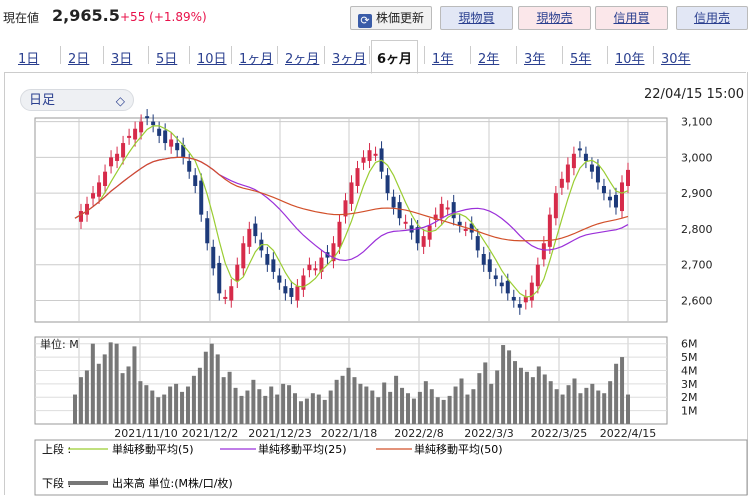  What do you see at coordinates (399, 18) in the screenshot?
I see `refresh-label: 株価更新` at bounding box center [399, 18].